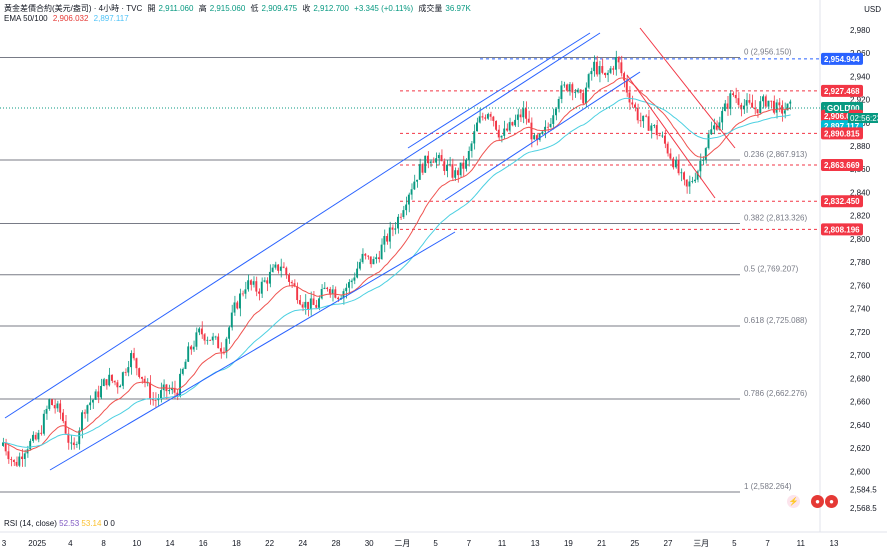 This screenshot has width=887, height=553. What do you see at coordinates (634, 543) in the screenshot?
I see `x-tick-label: 25` at bounding box center [634, 543].